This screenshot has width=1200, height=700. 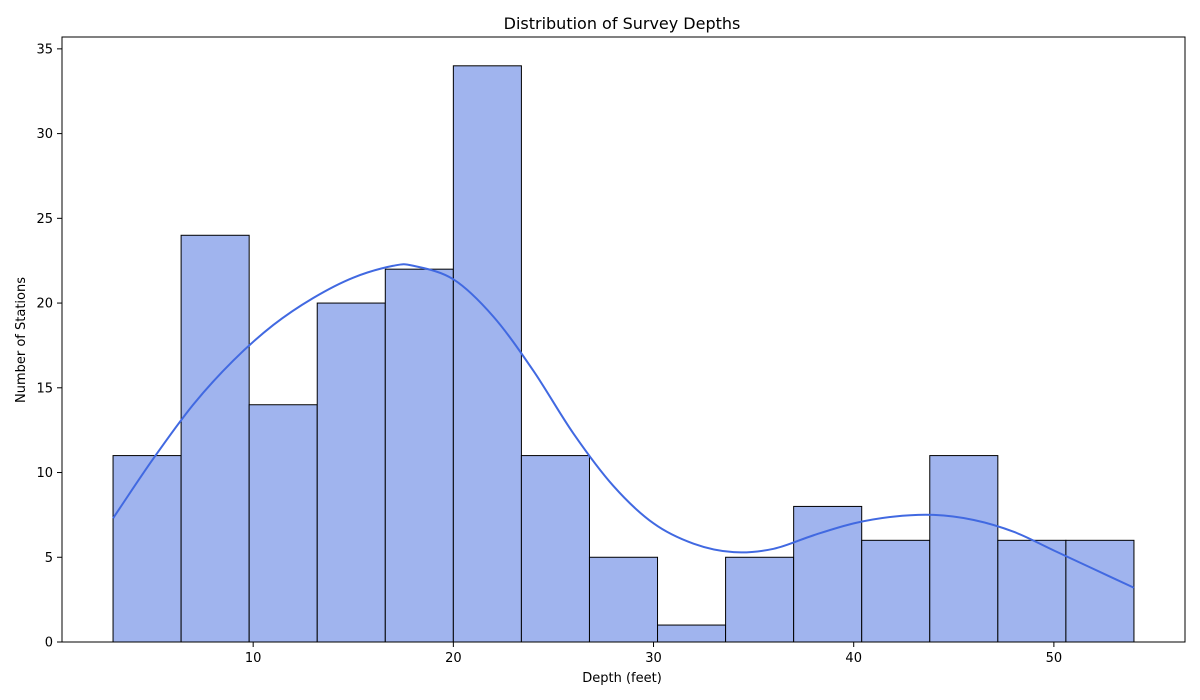 I want to click on x-tick-label: 30, so click(x=653, y=658).